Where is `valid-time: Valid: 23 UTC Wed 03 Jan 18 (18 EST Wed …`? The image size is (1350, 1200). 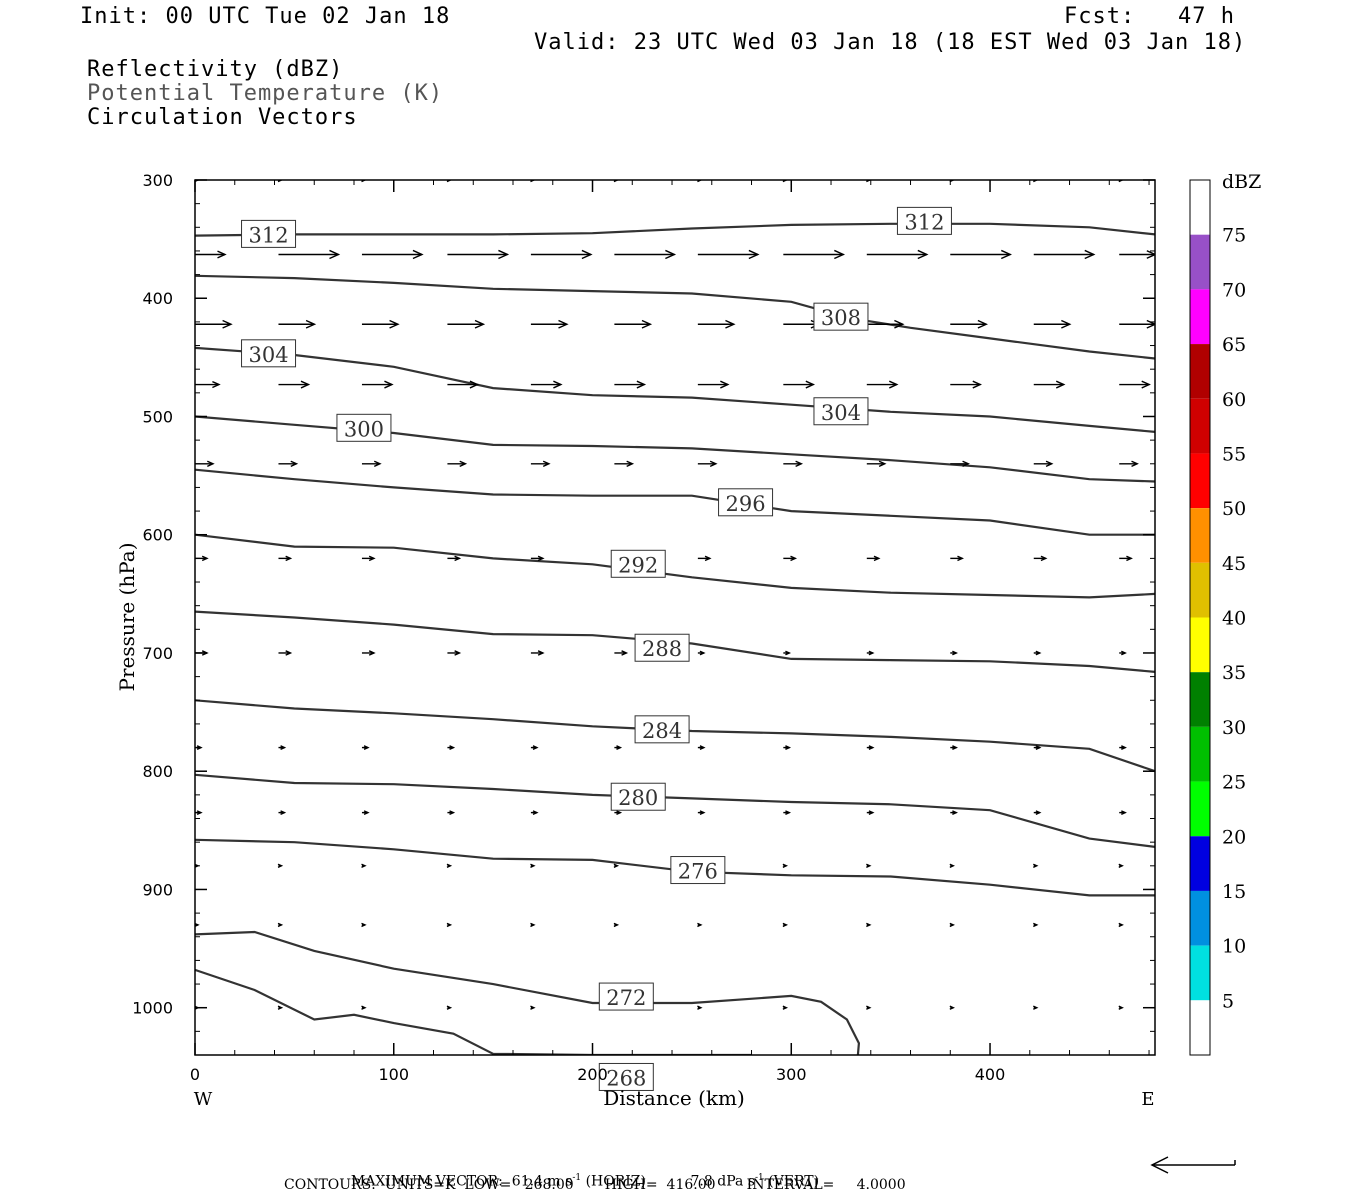
valid-time: Valid: 23 UTC Wed 03 Jan 18 (18 EST Wed … is located at coordinates (890, 42).